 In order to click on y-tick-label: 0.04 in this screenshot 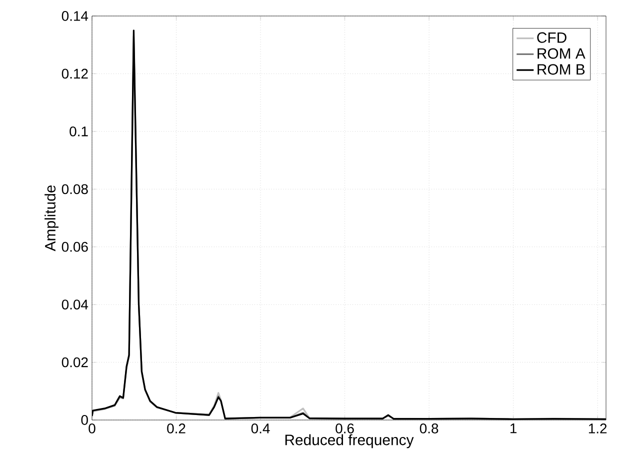, I will do `click(75, 305)`.